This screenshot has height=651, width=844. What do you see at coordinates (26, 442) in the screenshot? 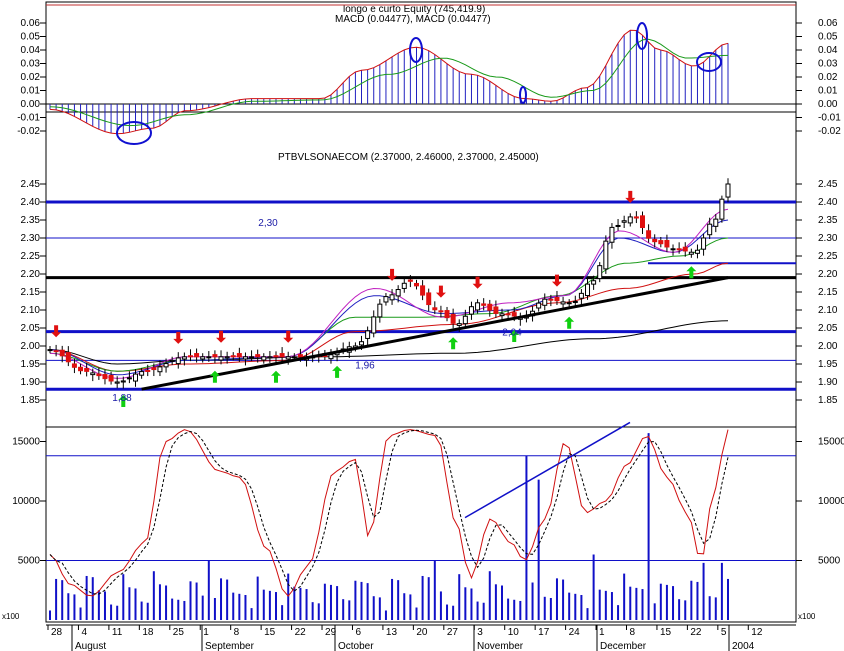
I see `volume-tick-left: 15000` at bounding box center [26, 442].